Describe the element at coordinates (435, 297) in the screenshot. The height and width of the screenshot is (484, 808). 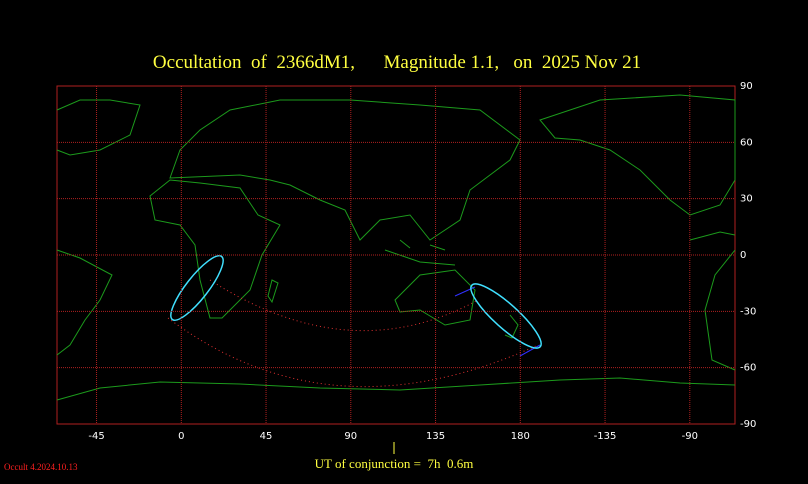
I see `australia` at that location.